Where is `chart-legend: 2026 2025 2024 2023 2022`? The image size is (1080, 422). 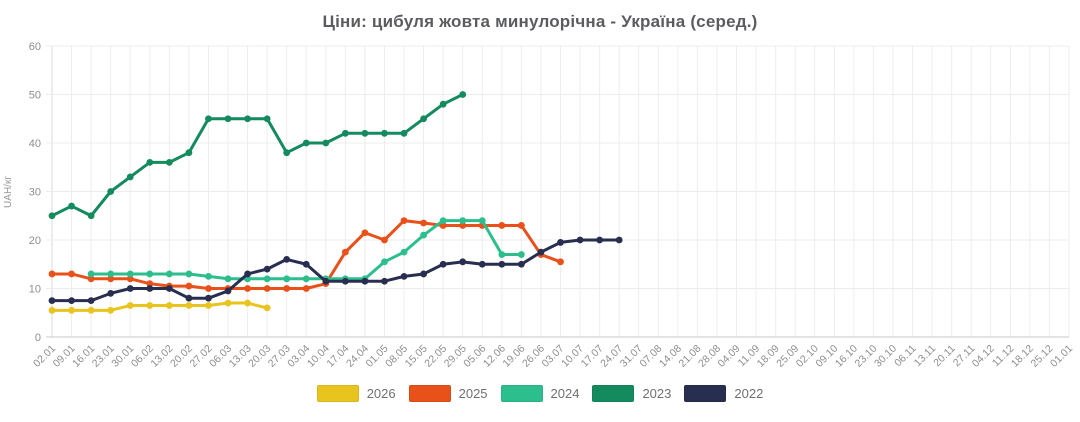 chart-legend: 2026 2025 2024 2023 2022 is located at coordinates (540, 393).